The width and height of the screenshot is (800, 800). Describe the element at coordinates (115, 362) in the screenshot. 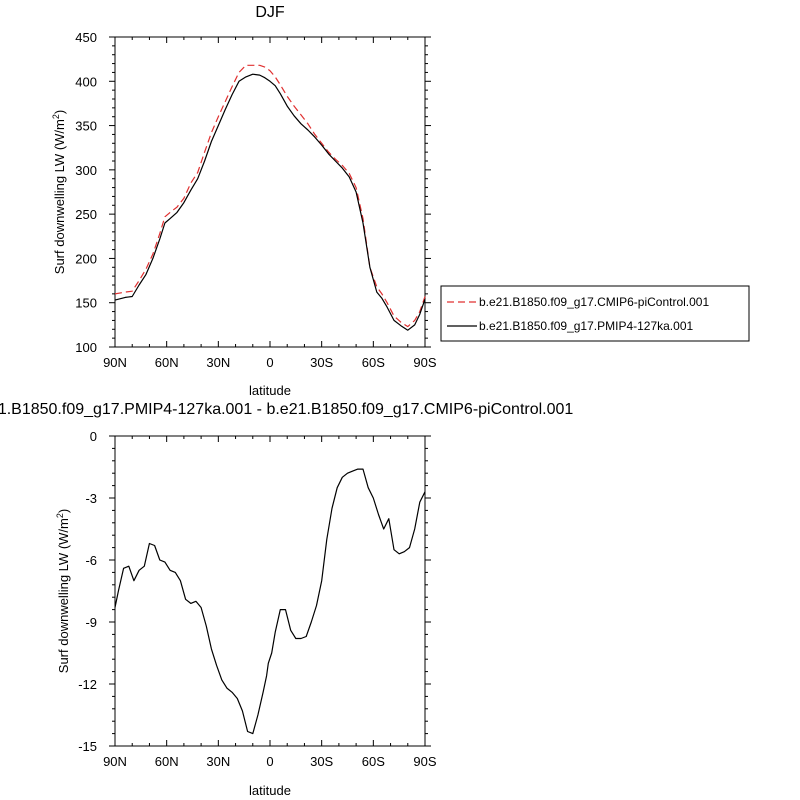

I see `top-x-tick-label: 90N` at that location.